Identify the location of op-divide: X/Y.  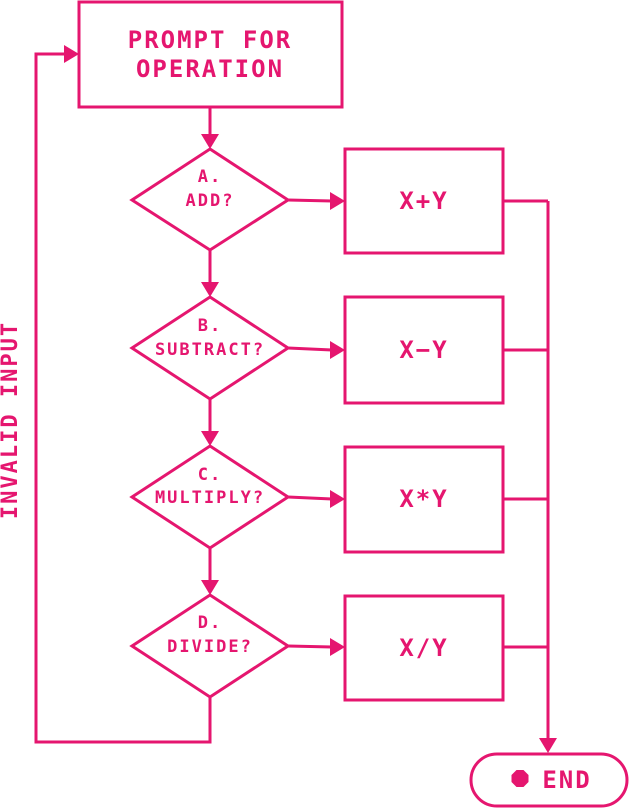
(424, 648).